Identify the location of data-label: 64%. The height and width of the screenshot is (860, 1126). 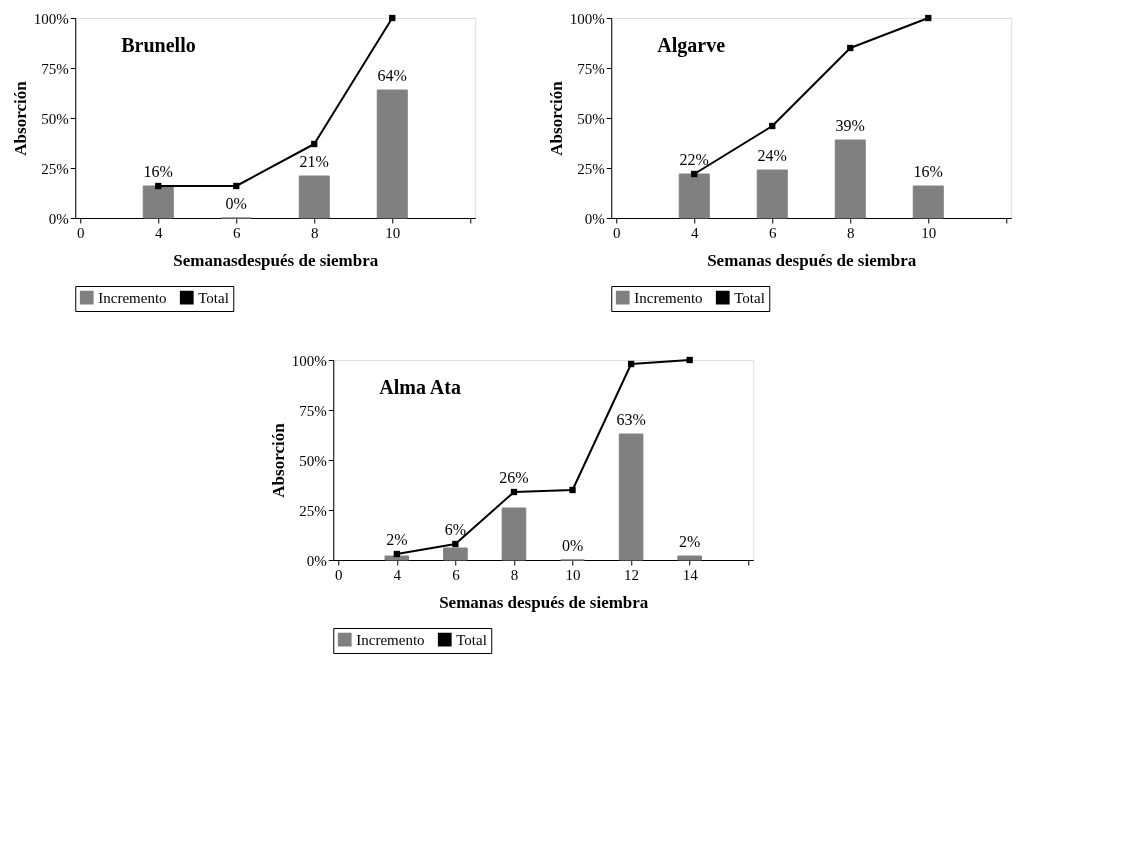
(392, 75).